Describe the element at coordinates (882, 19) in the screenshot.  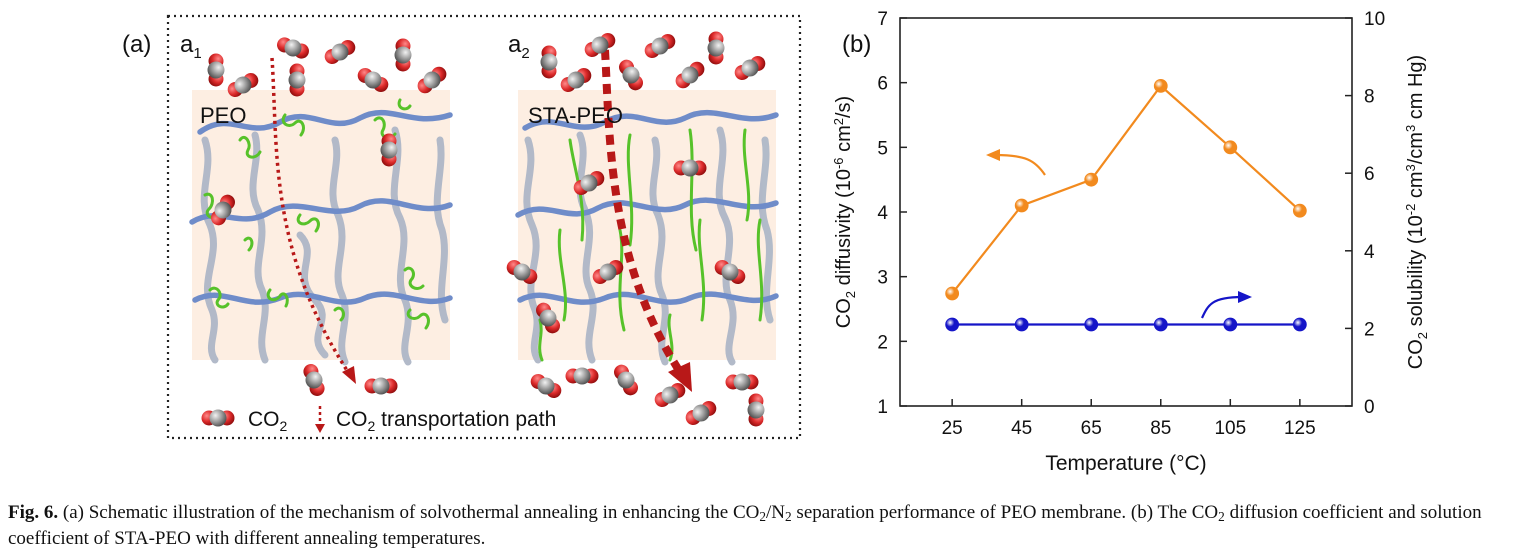
I see `left-y-tick-label: 7` at that location.